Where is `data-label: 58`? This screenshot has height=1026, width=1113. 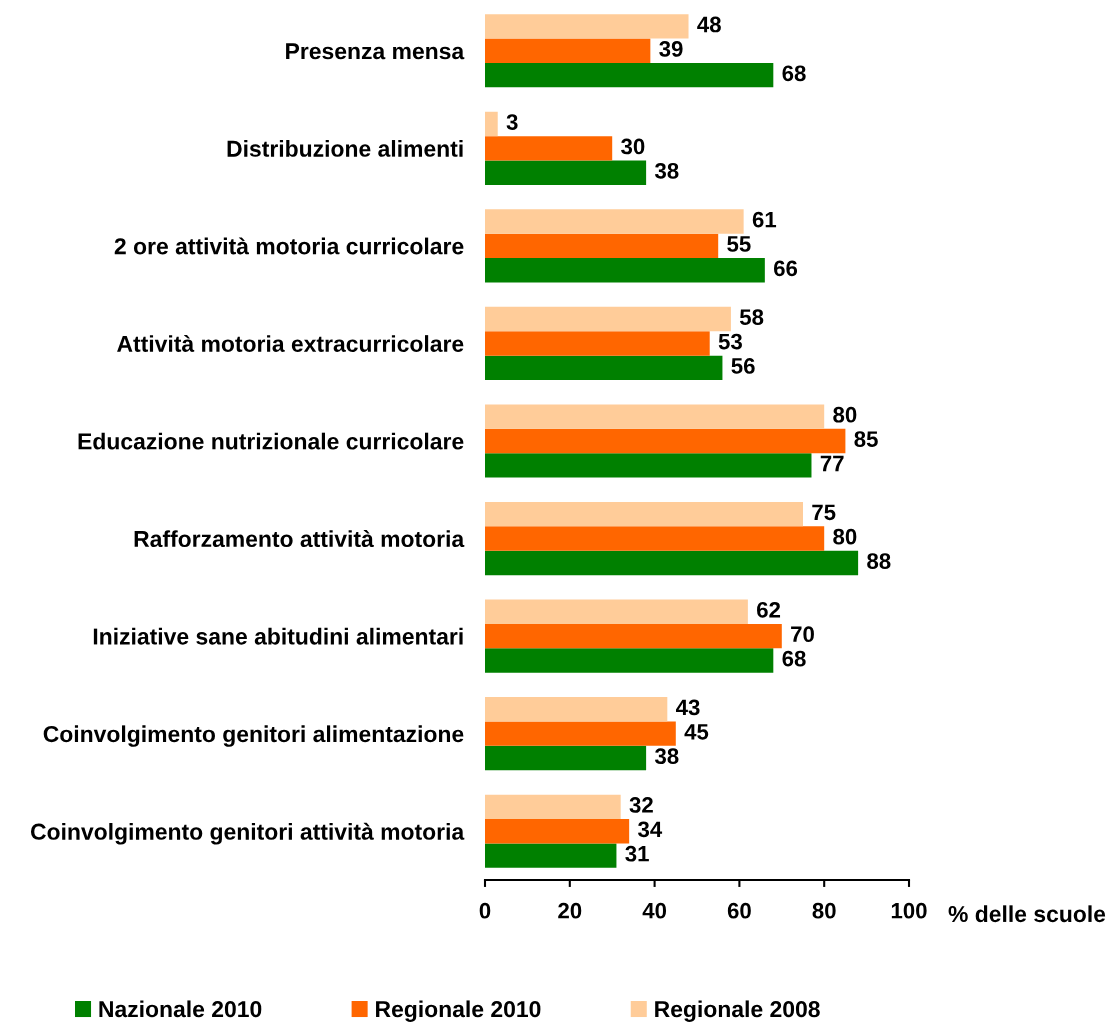
data-label: 58 is located at coordinates (751, 317).